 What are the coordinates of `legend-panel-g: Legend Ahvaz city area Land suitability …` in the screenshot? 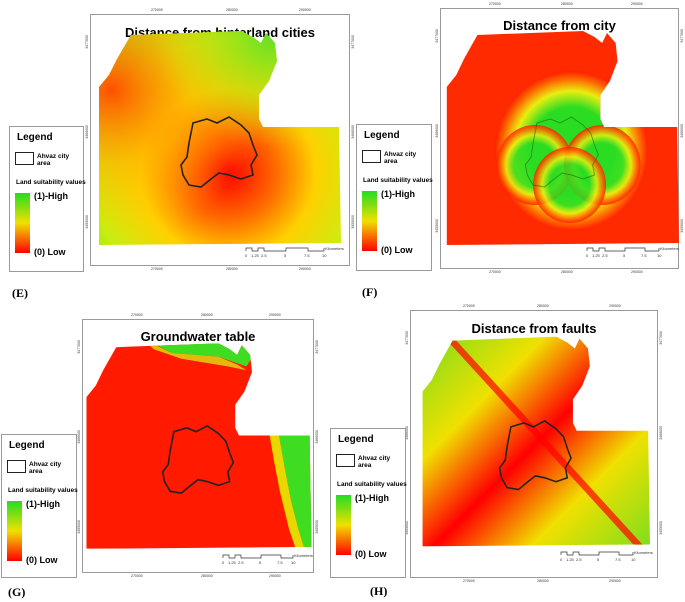 It's located at (39, 506).